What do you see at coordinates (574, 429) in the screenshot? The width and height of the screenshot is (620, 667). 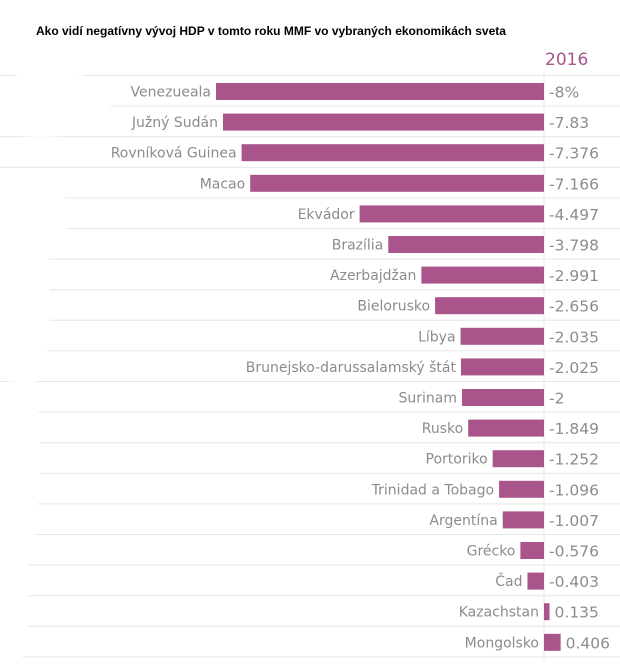 I see `value-label: -1.849` at bounding box center [574, 429].